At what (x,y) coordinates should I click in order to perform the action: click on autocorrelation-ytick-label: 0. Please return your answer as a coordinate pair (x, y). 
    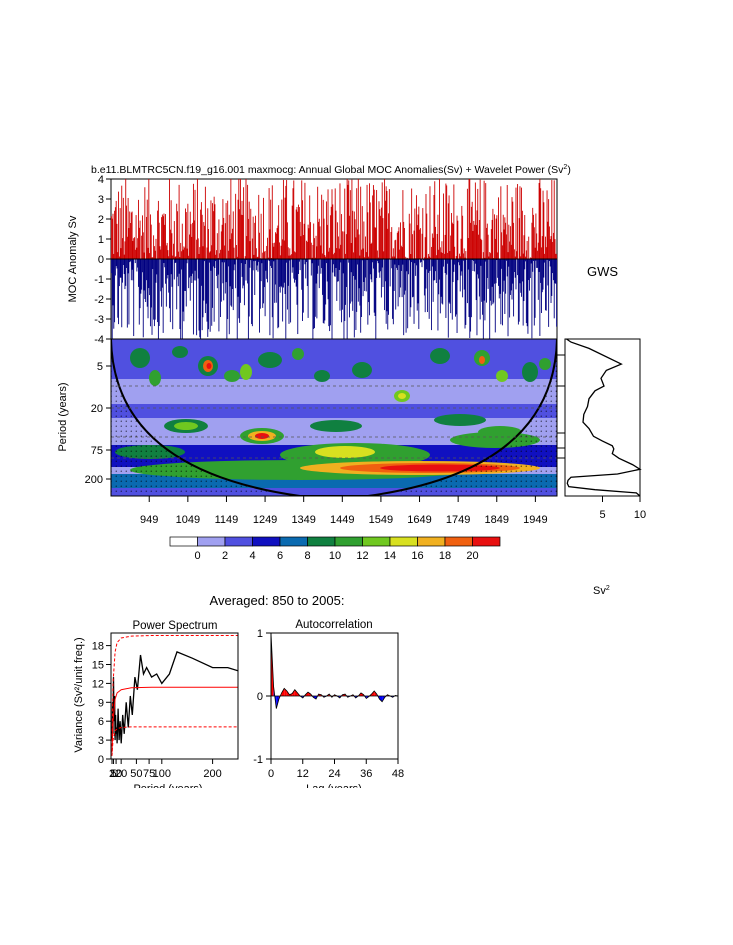
    Looking at the image, I should click on (260, 697).